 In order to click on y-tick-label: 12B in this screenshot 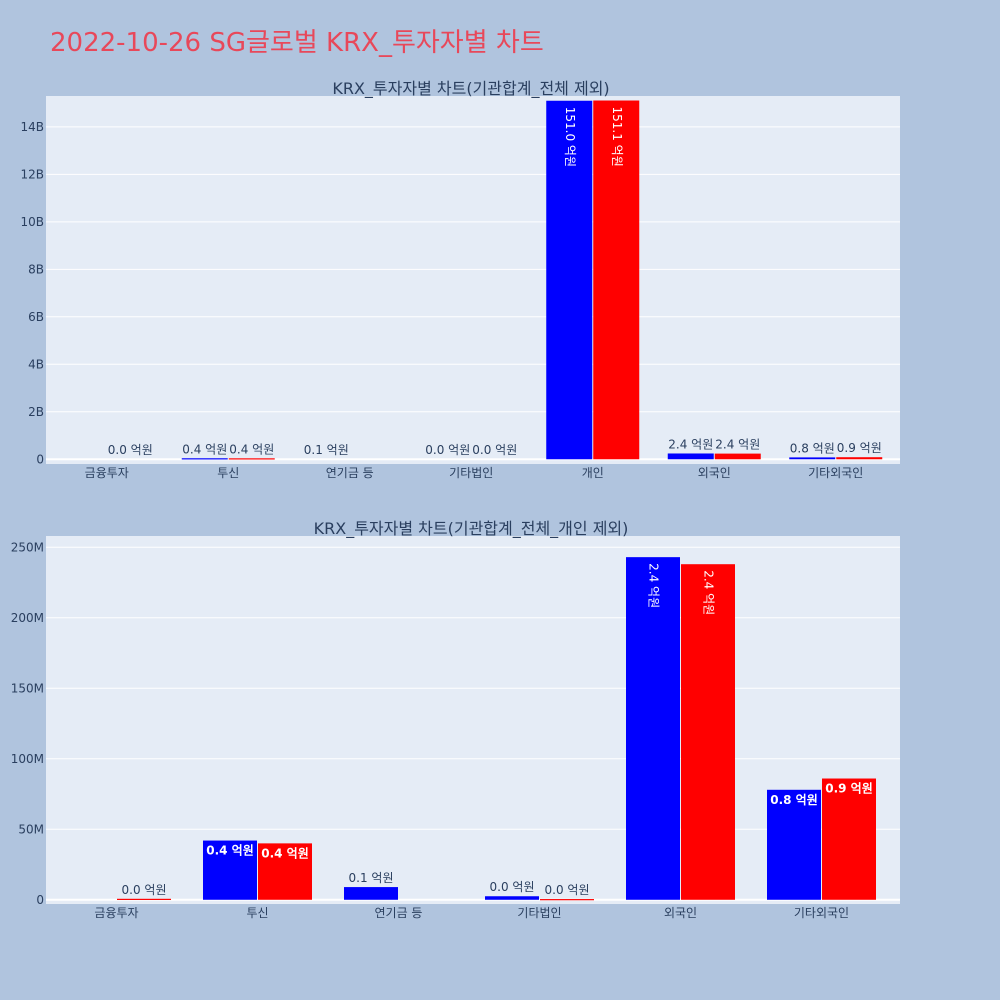, I will do `click(32, 174)`.